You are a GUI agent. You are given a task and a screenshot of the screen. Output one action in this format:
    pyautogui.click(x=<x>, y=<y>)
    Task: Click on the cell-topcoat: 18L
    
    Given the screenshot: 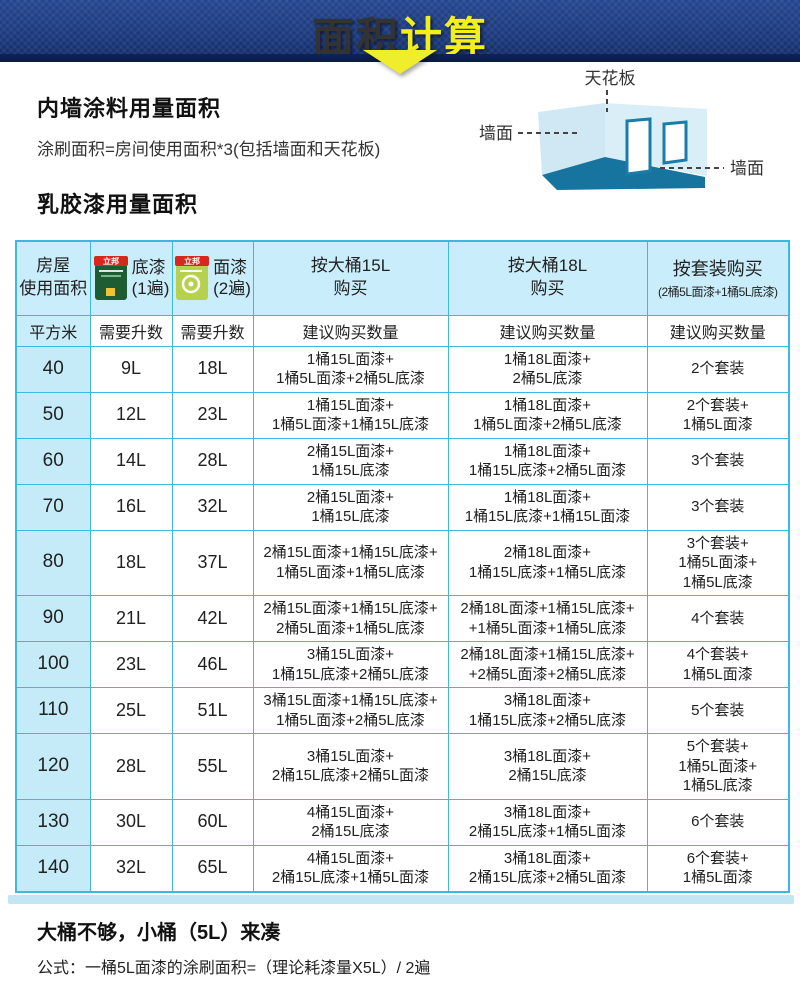 What is the action you would take?
    pyautogui.click(x=212, y=369)
    